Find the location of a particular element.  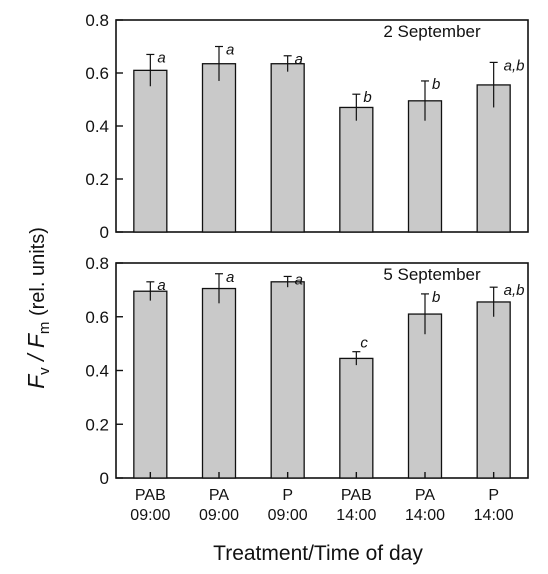

y-axis-label-slash-f: / F is located at coordinates (36, 349).